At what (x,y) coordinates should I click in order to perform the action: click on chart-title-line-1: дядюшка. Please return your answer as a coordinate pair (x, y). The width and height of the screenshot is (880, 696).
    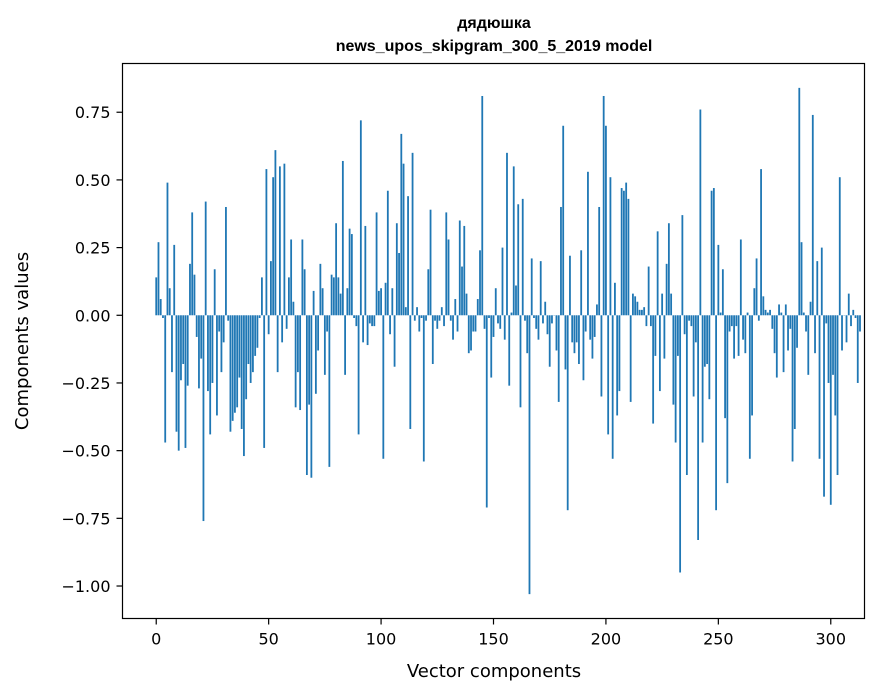
    Looking at the image, I should click on (494, 23).